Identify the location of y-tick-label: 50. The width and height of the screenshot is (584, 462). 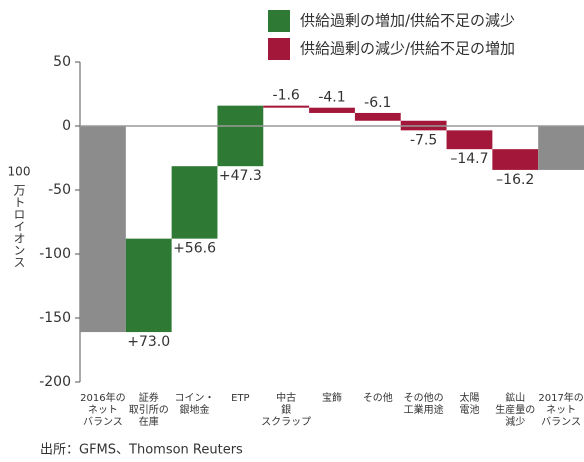
(62, 62).